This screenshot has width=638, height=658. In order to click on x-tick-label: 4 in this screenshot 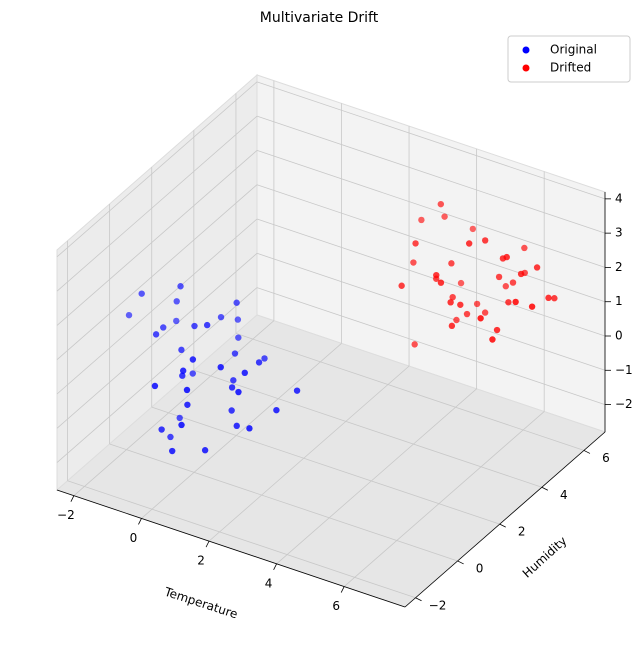, I will do `click(269, 583)`.